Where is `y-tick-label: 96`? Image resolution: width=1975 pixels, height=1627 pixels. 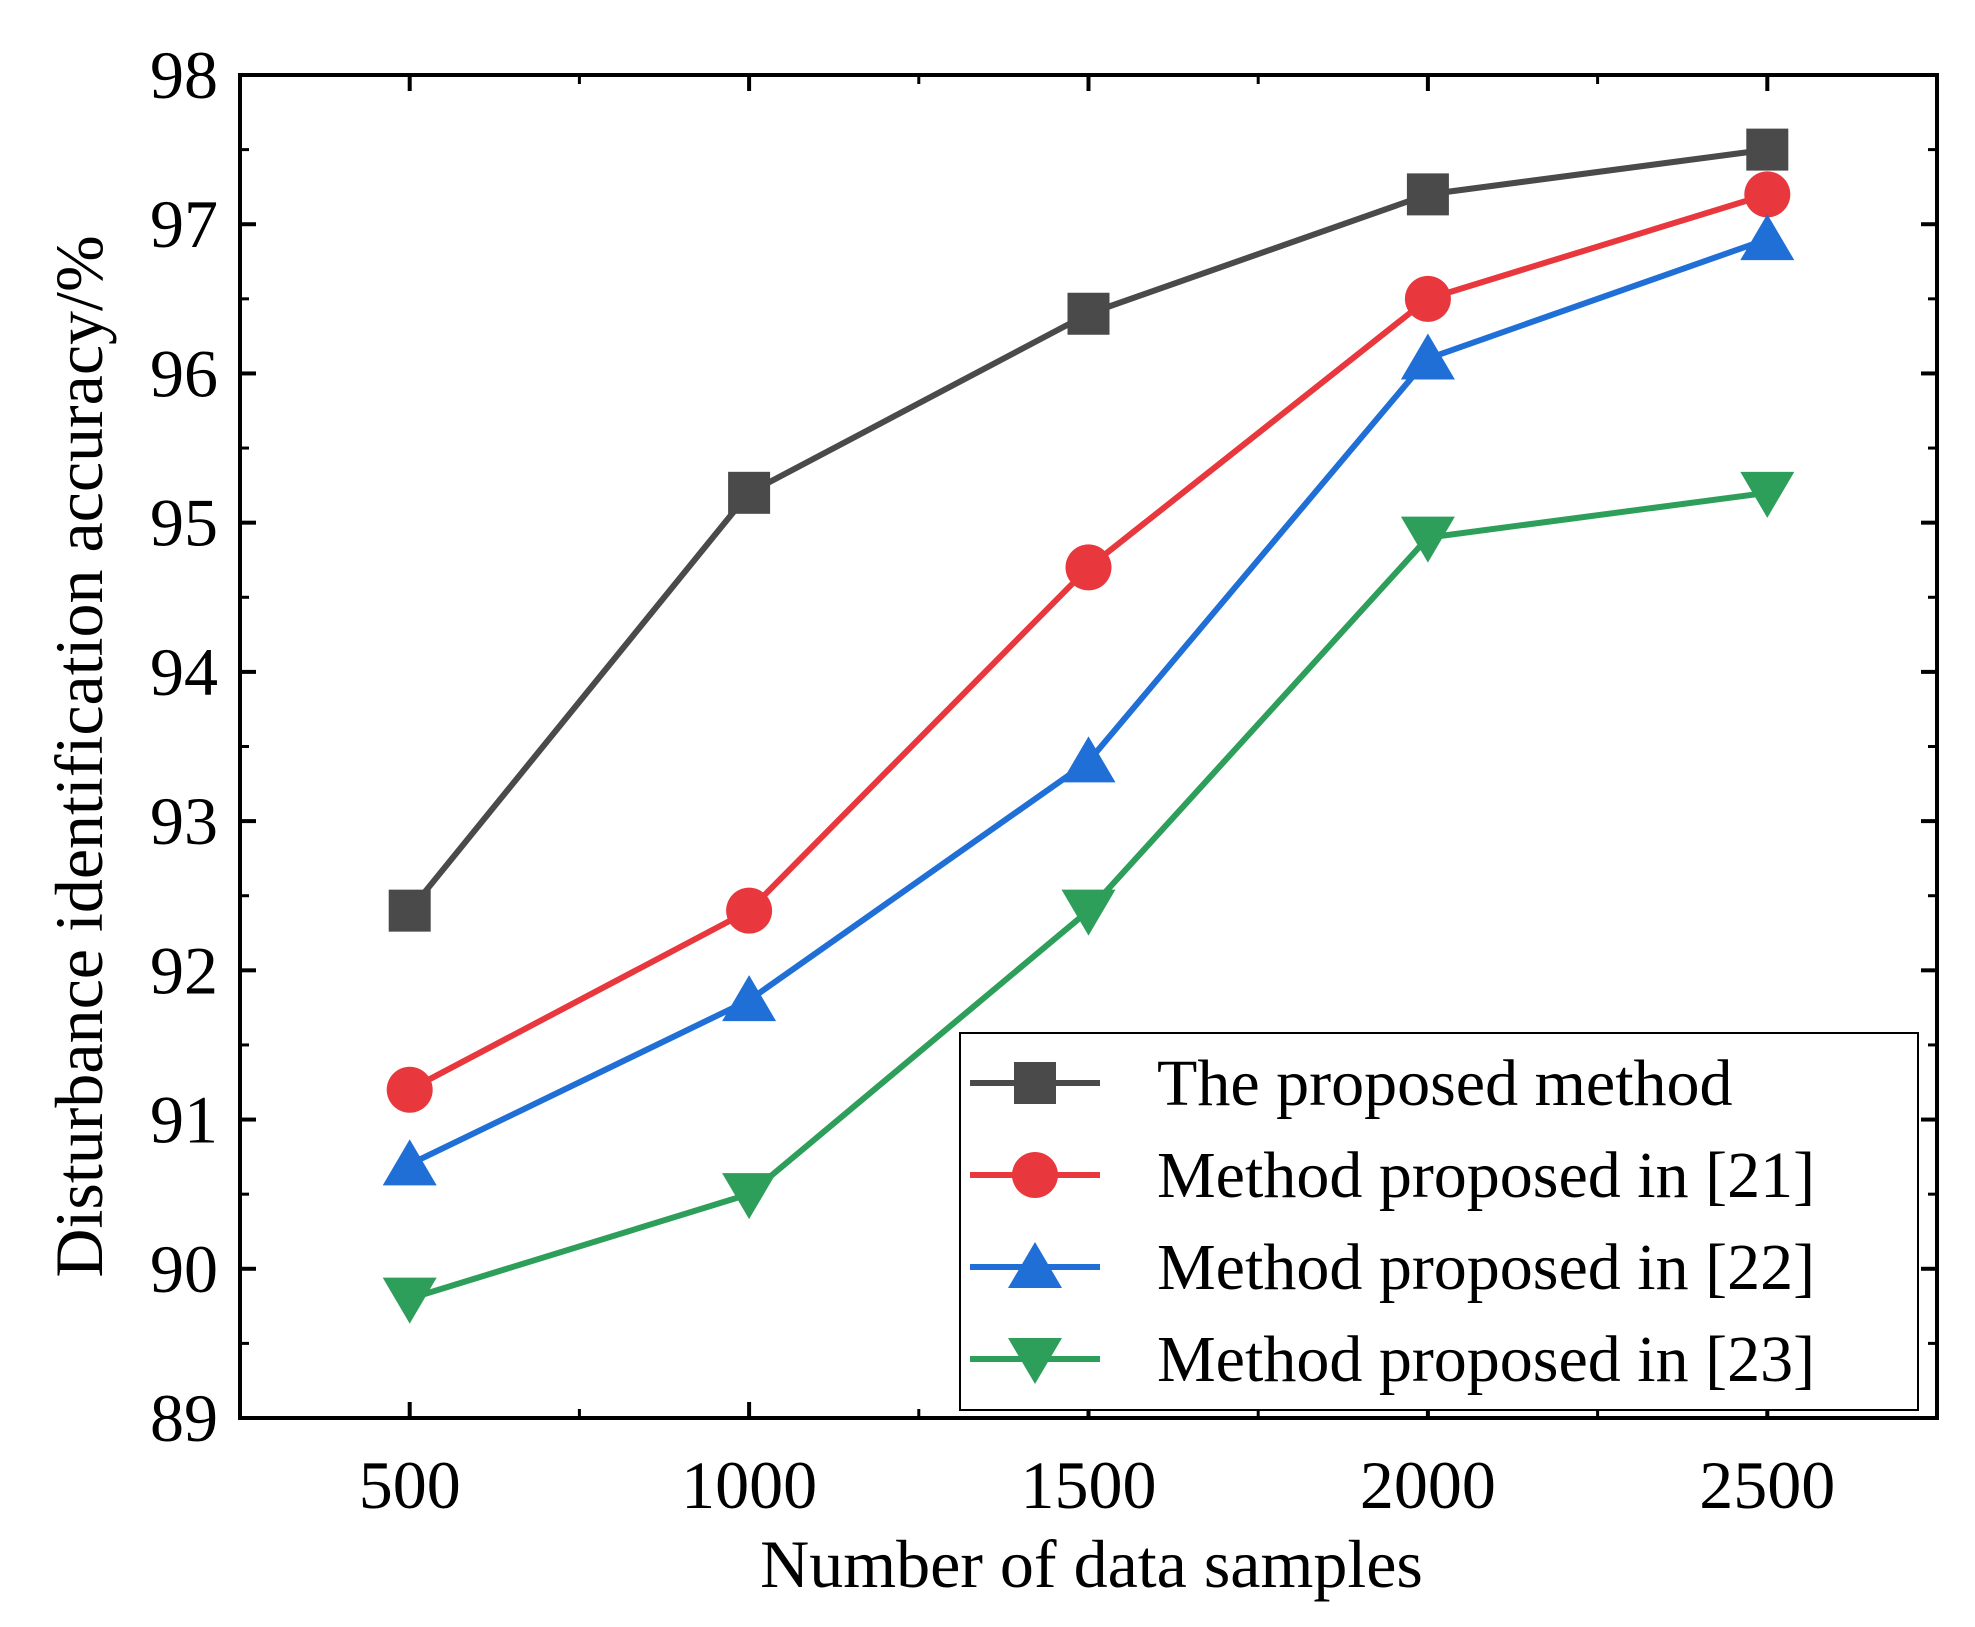 y-tick-label: 96 is located at coordinates (184, 373).